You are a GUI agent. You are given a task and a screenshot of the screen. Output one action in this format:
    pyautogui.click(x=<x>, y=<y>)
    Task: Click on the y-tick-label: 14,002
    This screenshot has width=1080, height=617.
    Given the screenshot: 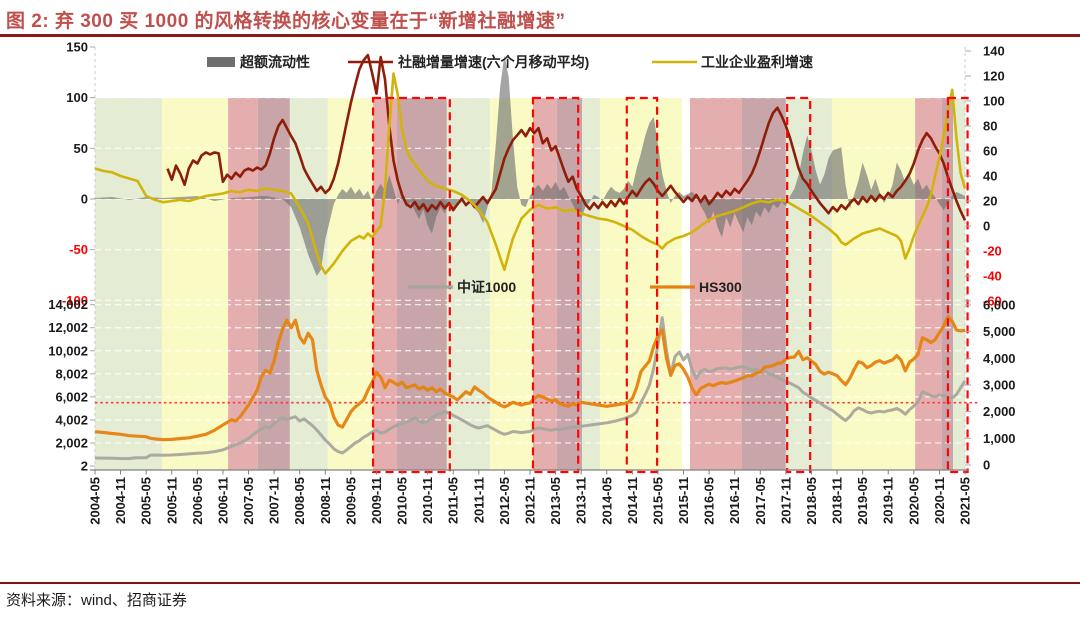 What is the action you would take?
    pyautogui.click(x=68, y=304)
    